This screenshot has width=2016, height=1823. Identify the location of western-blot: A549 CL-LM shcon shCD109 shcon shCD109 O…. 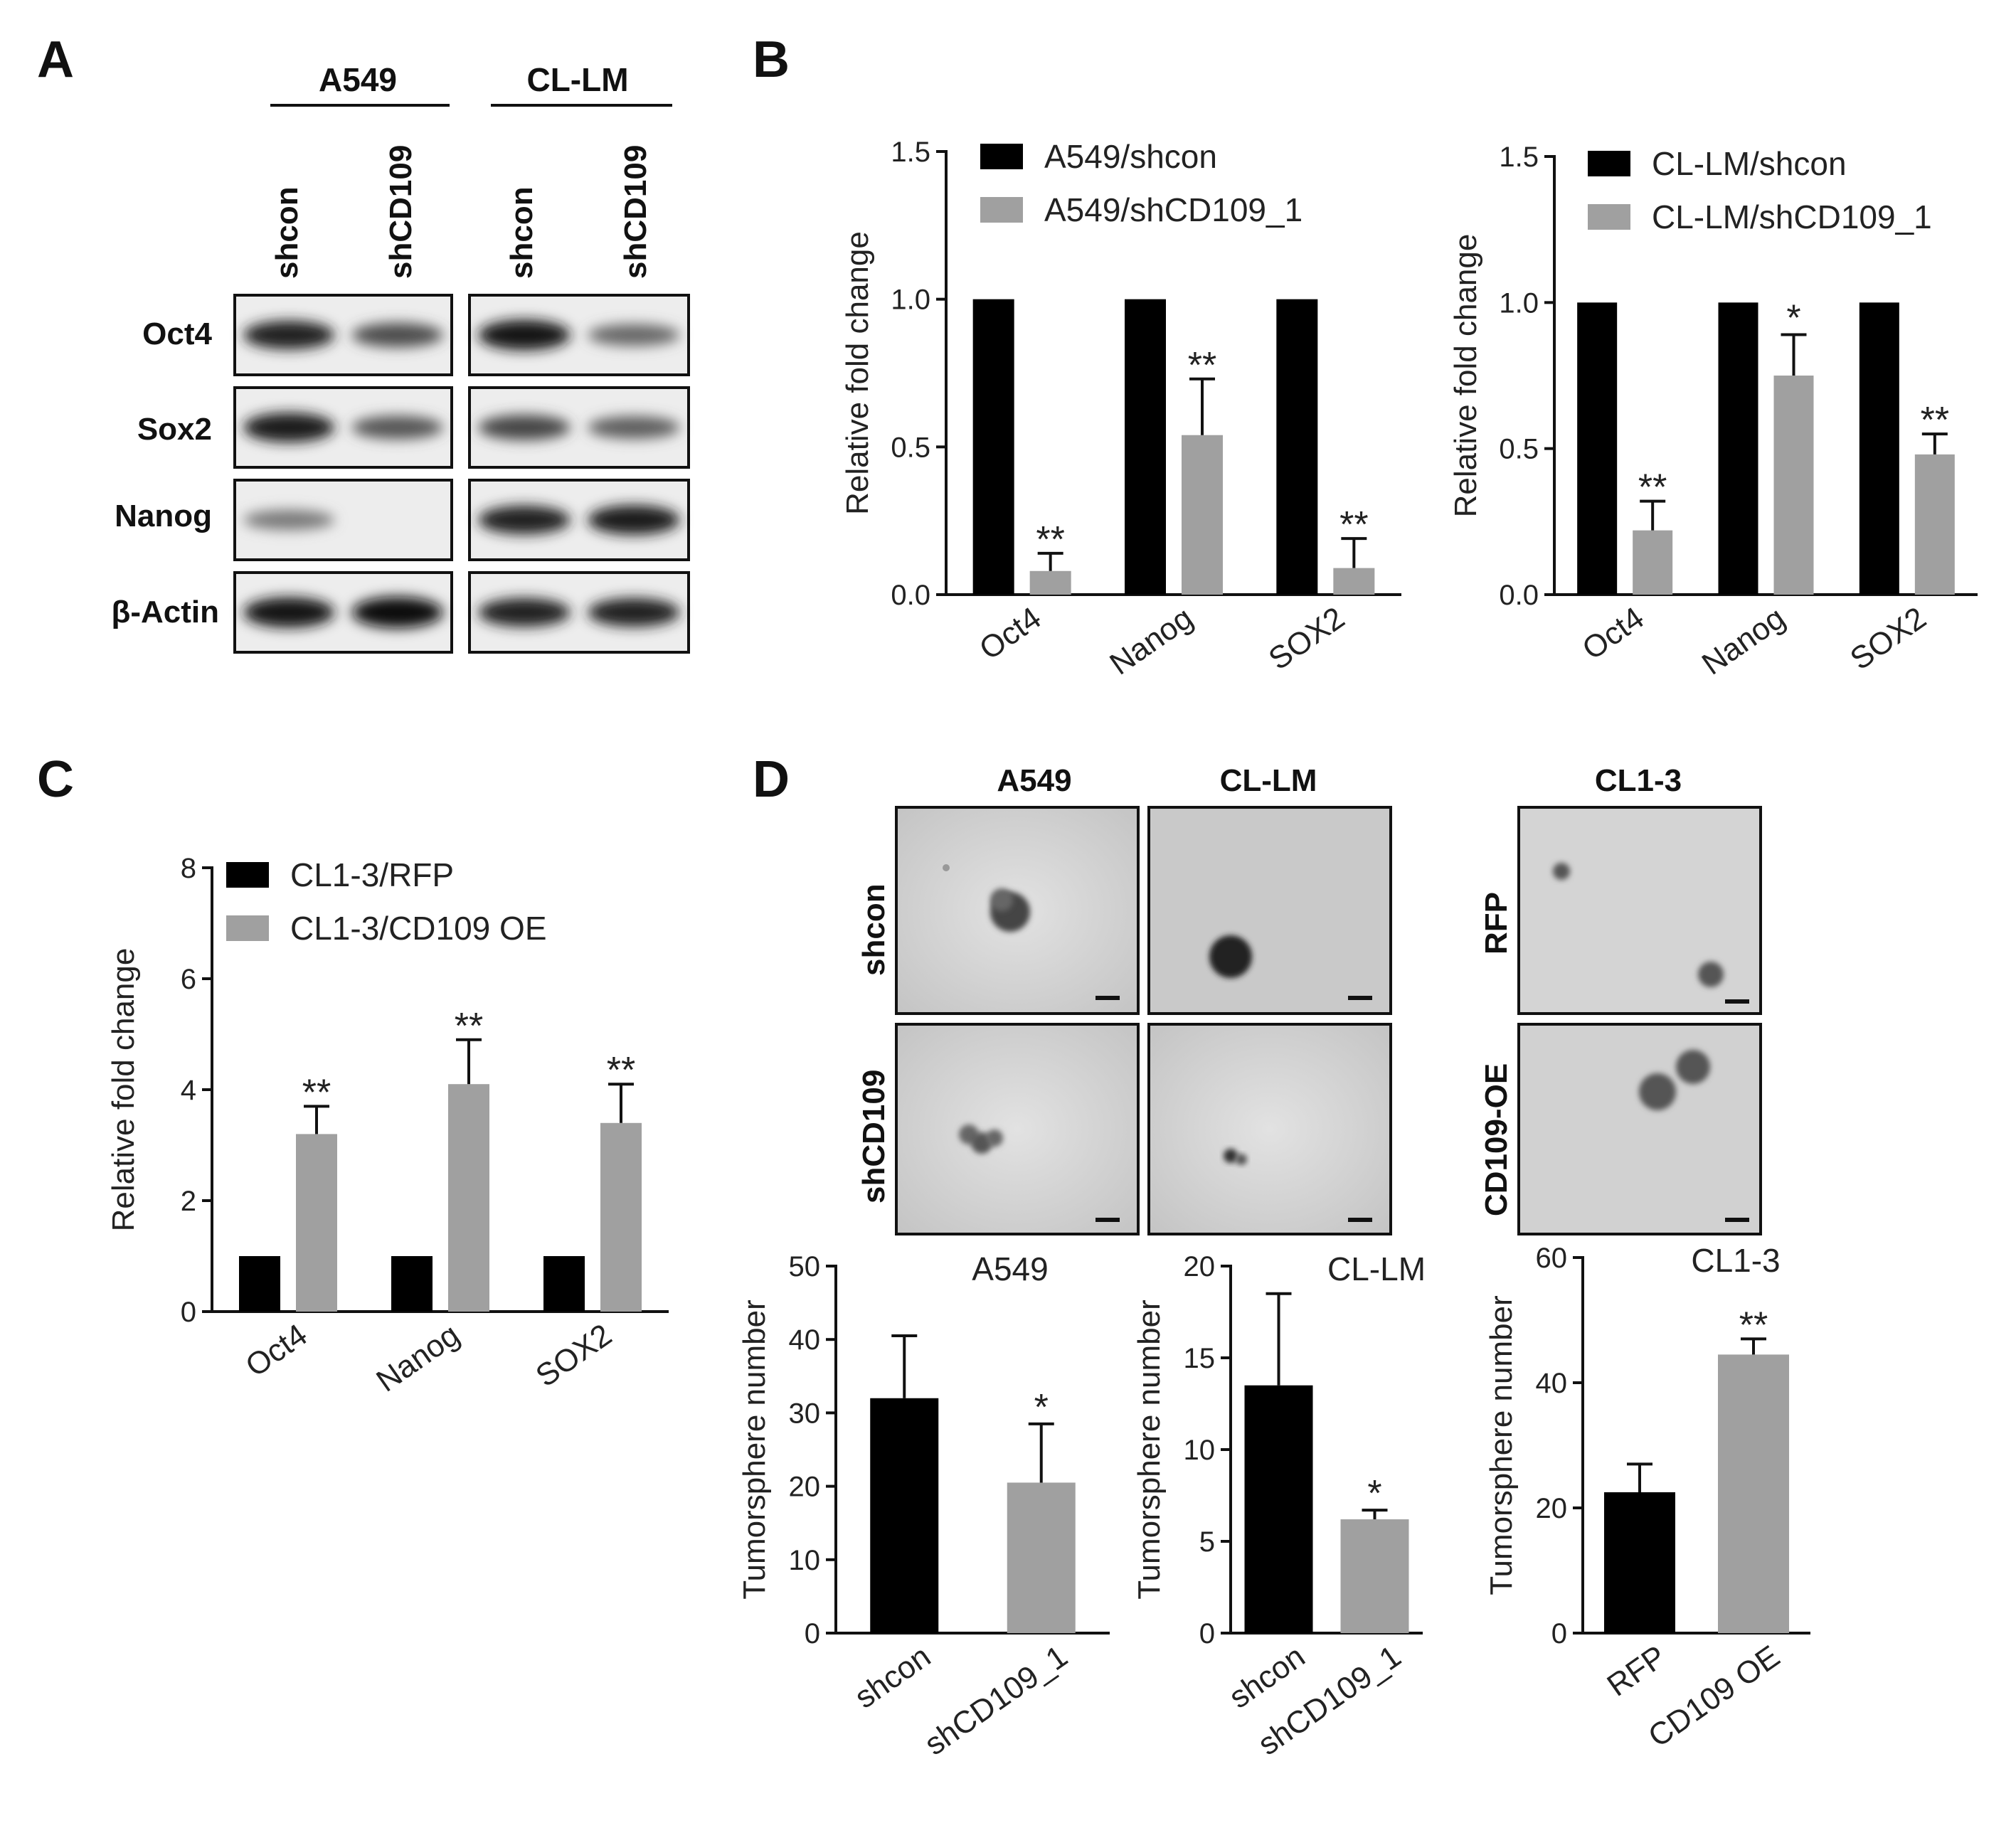
(400, 357).